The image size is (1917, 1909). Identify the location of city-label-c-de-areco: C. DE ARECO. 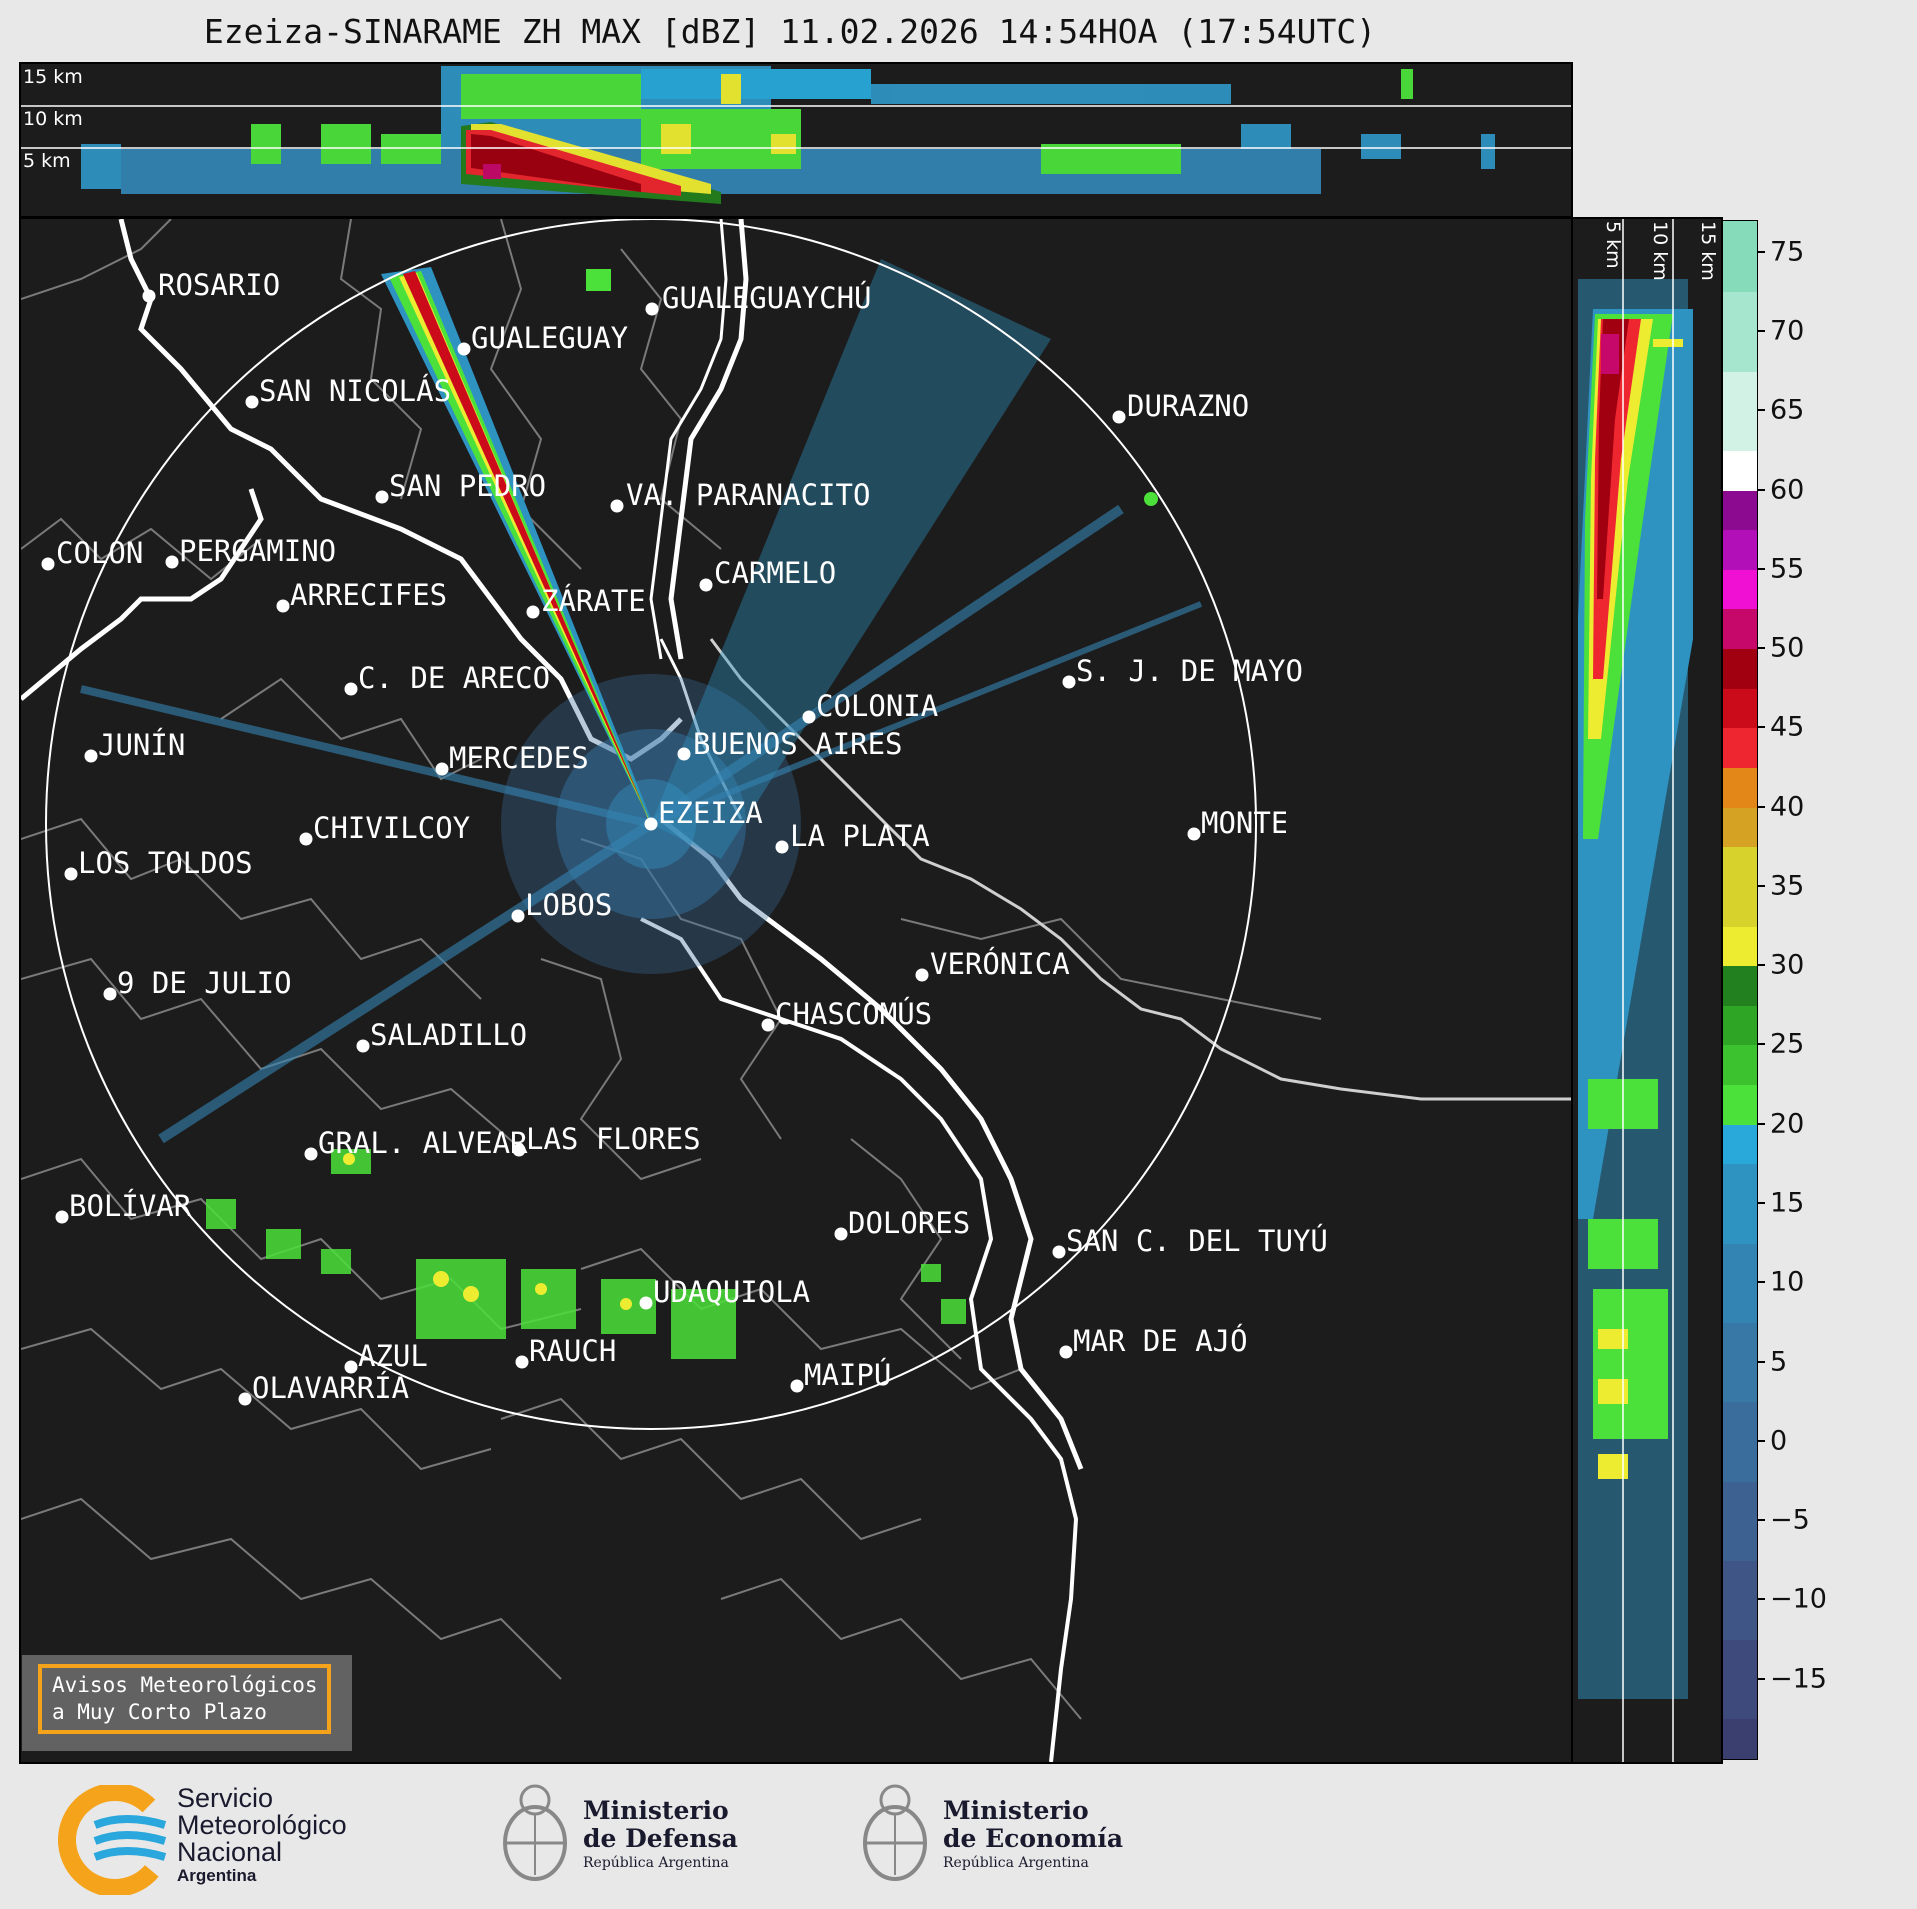
(454, 678).